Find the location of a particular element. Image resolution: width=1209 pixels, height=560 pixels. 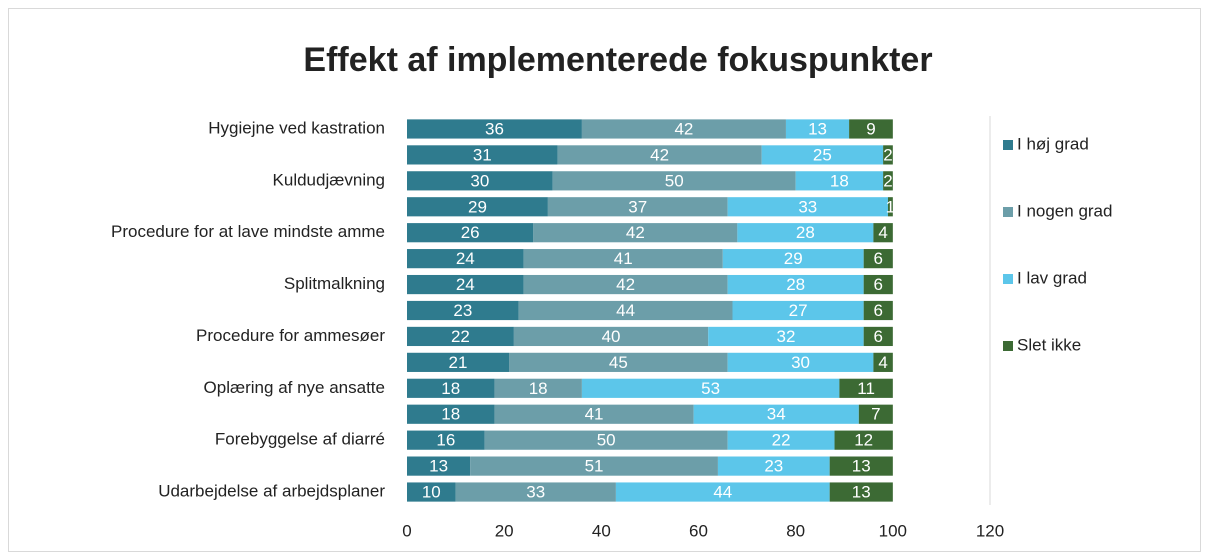

y-tick-label: Udarbejdelse af arbejdsplaner is located at coordinates (271, 491).